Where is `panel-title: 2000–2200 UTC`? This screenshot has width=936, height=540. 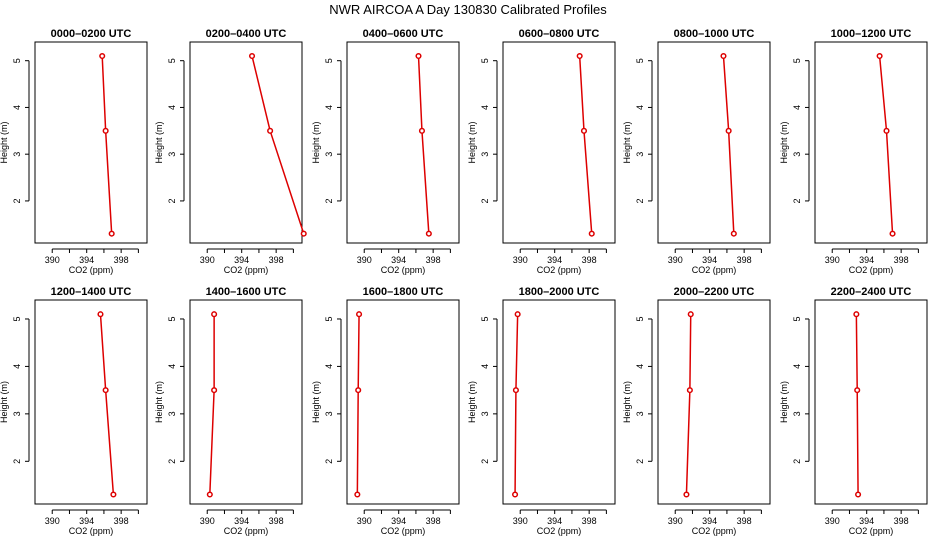
panel-title: 2000–2200 UTC is located at coordinates (714, 292).